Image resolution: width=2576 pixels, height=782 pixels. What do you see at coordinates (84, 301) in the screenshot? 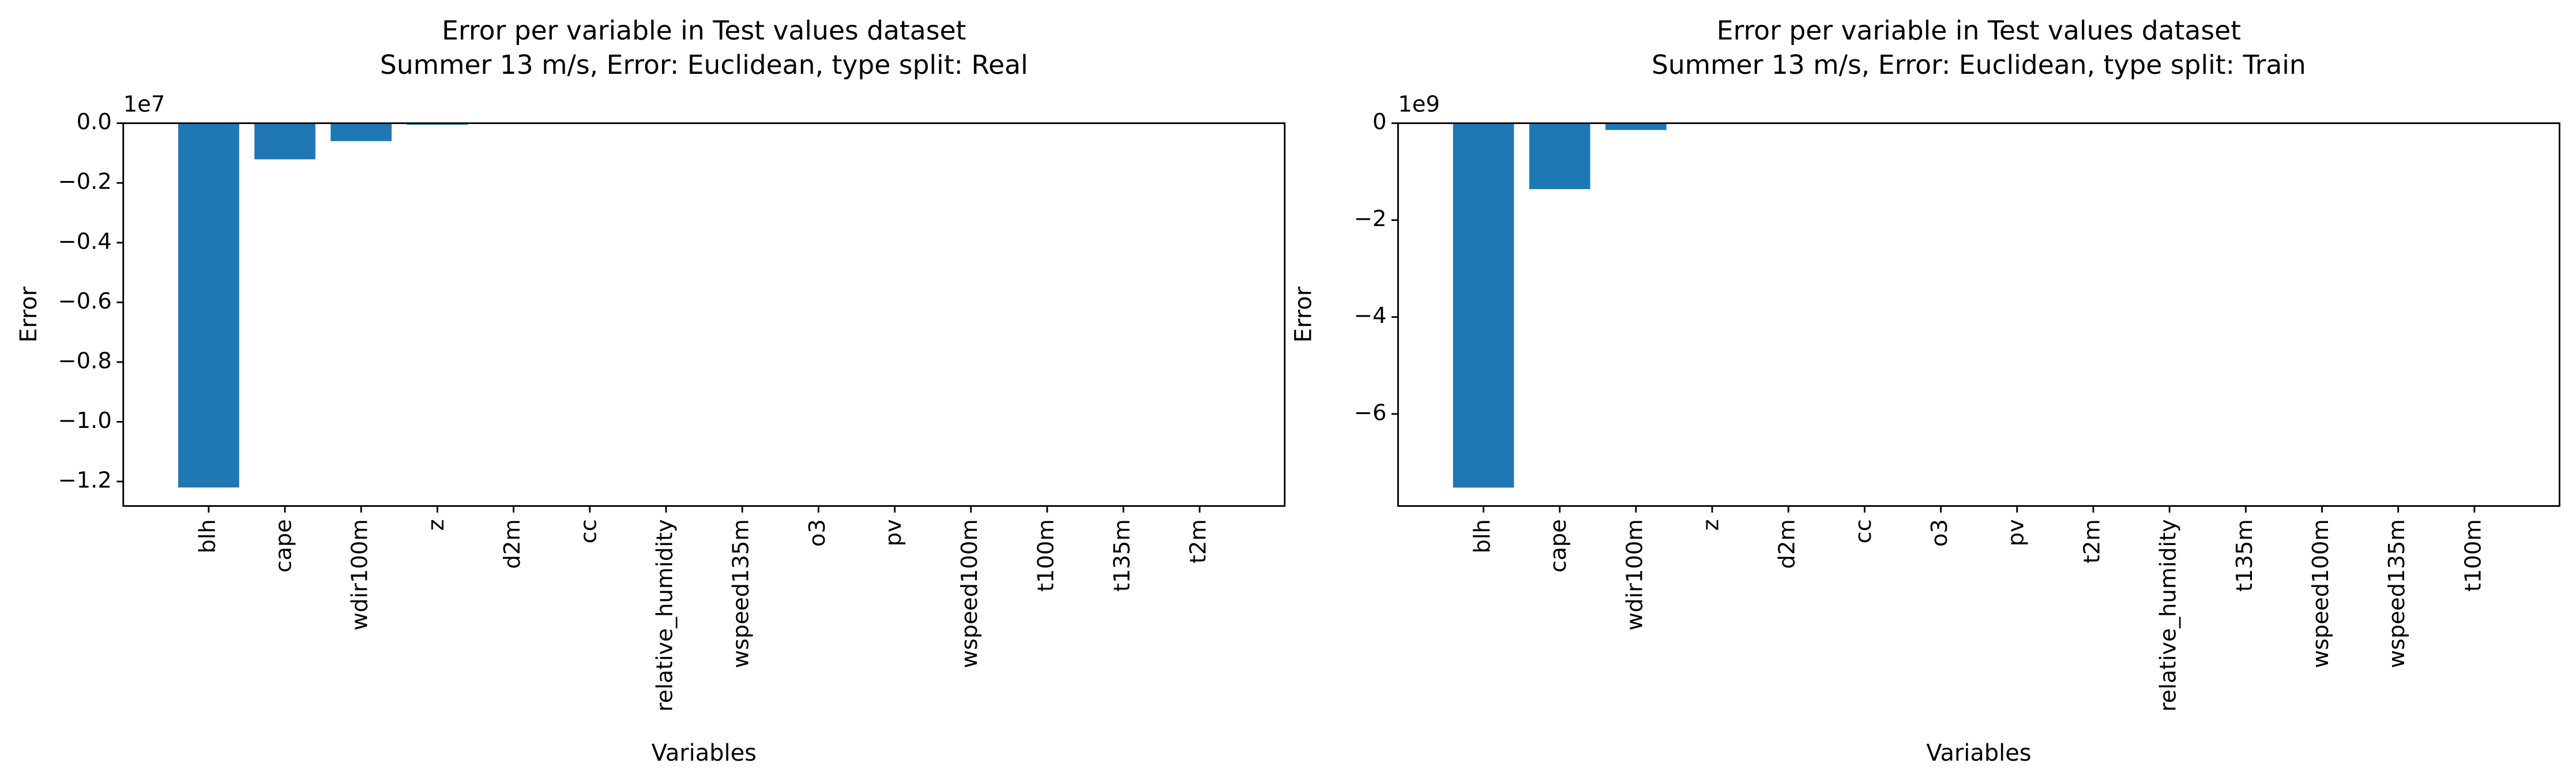
I see `y-tick-label: −0.6` at bounding box center [84, 301].